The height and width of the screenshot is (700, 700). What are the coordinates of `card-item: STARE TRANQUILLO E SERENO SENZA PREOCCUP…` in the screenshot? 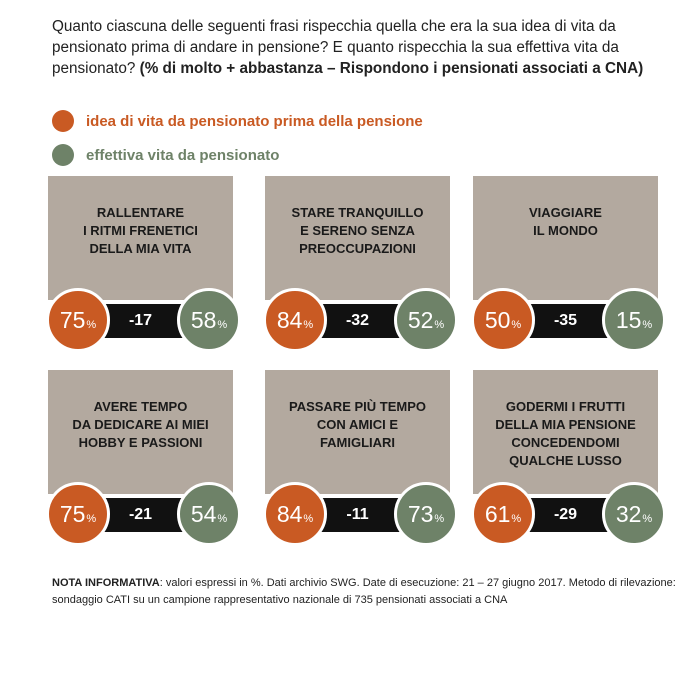 It's located at (360, 268).